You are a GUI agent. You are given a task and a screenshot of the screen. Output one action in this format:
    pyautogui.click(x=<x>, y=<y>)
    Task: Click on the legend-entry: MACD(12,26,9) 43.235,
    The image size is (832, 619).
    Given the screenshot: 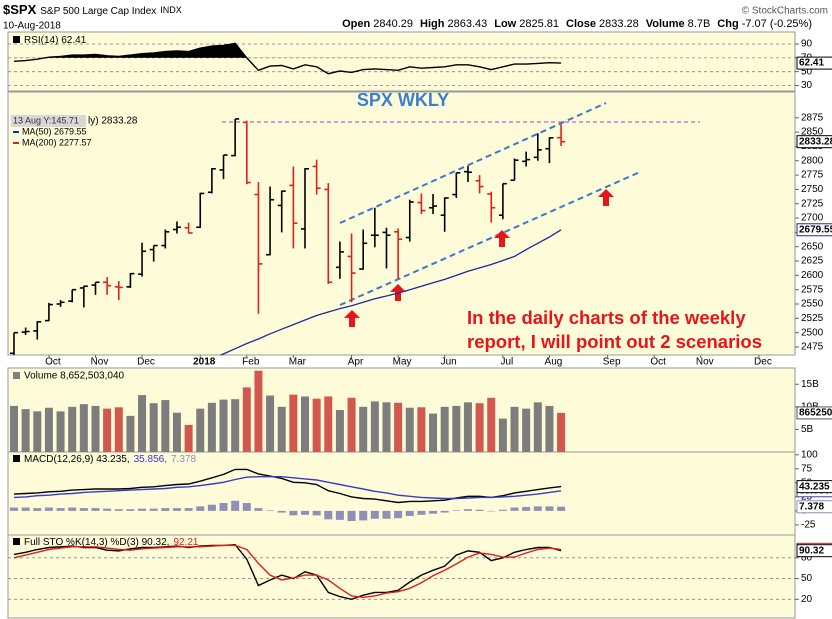 What is the action you would take?
    pyautogui.click(x=77, y=459)
    